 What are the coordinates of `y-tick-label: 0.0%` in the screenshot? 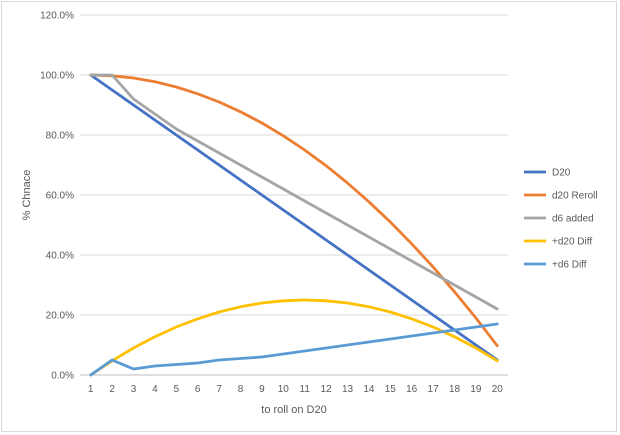 It's located at (62, 376).